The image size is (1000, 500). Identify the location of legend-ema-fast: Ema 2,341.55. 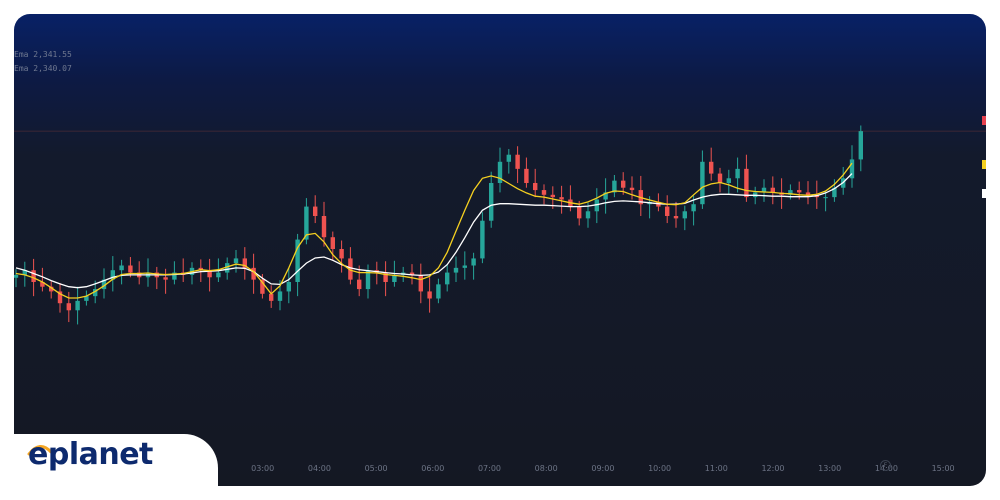
(43, 54).